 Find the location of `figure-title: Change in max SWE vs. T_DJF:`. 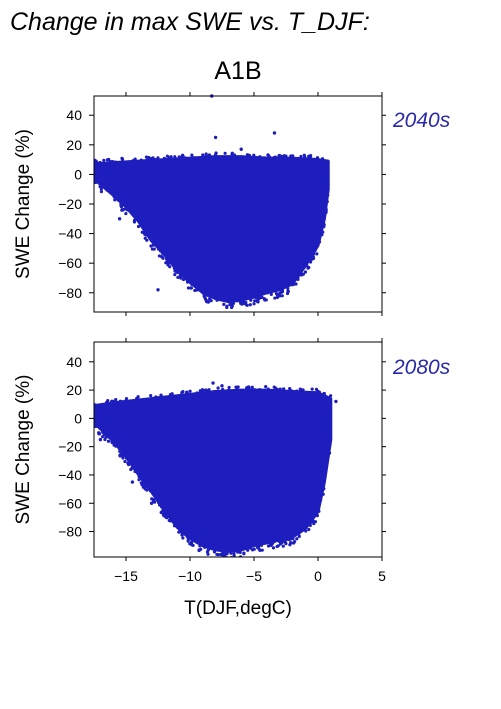

figure-title: Change in max SWE vs. T_DJF: is located at coordinates (190, 22).